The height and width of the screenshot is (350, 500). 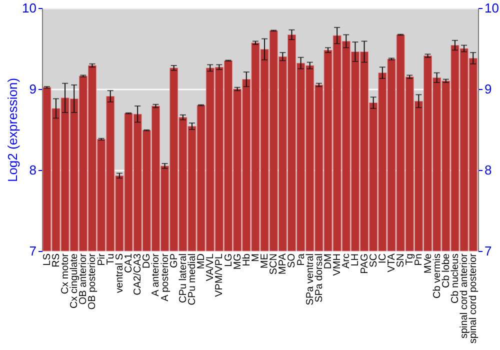 I want to click on x-tick-label: LH, so click(x=356, y=260).